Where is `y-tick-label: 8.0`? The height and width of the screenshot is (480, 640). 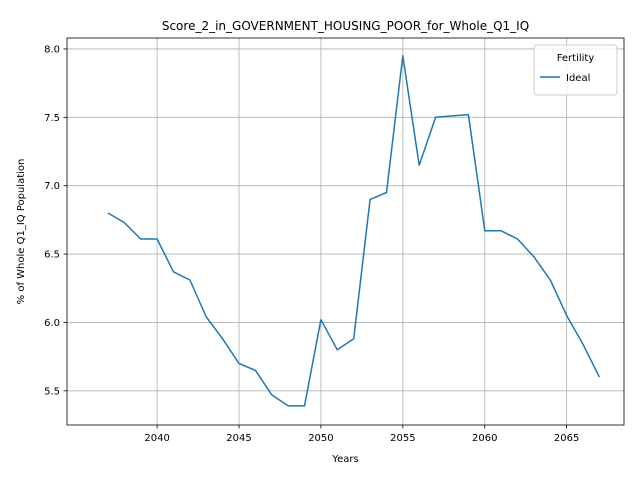 y-tick-label: 8.0 is located at coordinates (52, 49).